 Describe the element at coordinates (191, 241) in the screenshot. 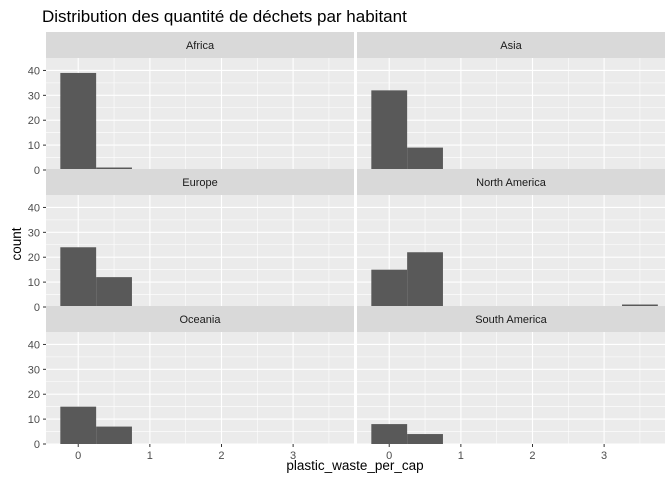

I see `facet-panel: Europe 0 10 20 30 40` at that location.